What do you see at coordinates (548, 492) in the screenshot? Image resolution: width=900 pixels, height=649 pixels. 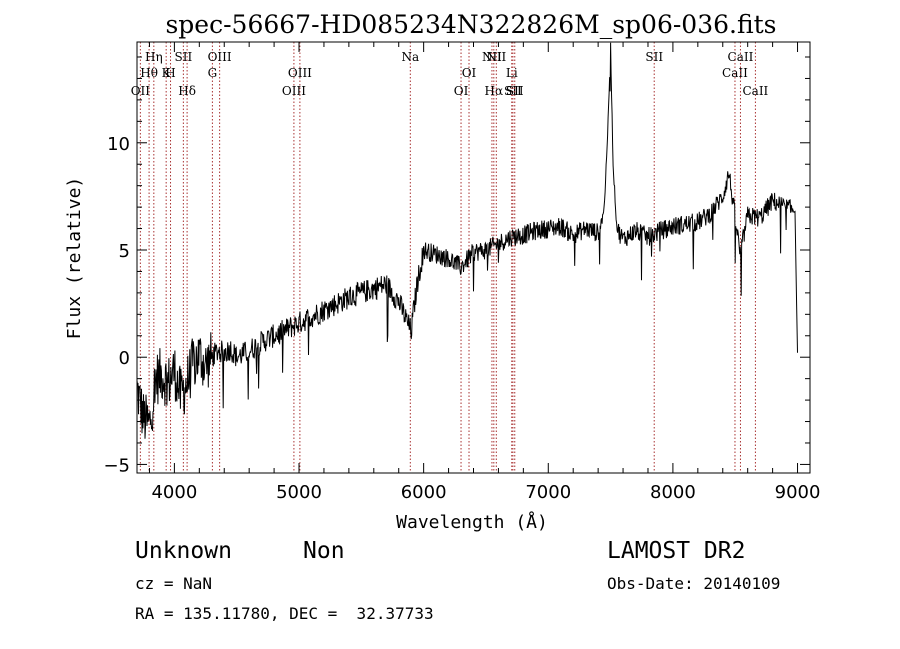 I see `x-tick-label-3: 7000` at bounding box center [548, 492].